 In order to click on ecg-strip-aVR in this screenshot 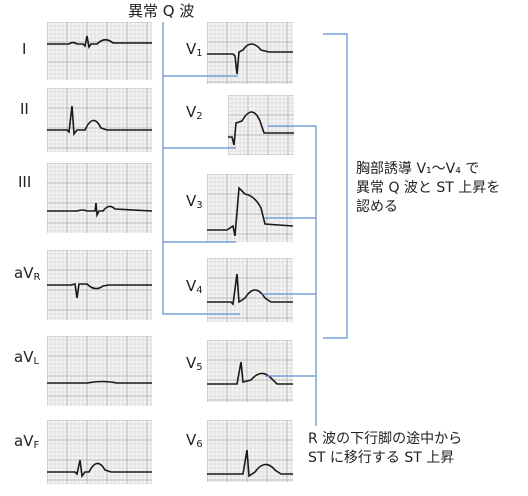, I will do `click(99, 285)`.